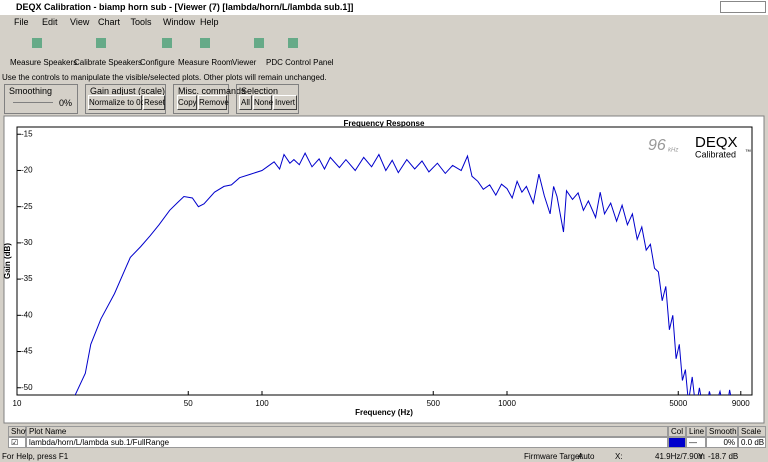 This screenshot has width=768, height=462. What do you see at coordinates (300, 62) in the screenshot?
I see `toolbar-button: PDC Control Panel` at bounding box center [300, 62].